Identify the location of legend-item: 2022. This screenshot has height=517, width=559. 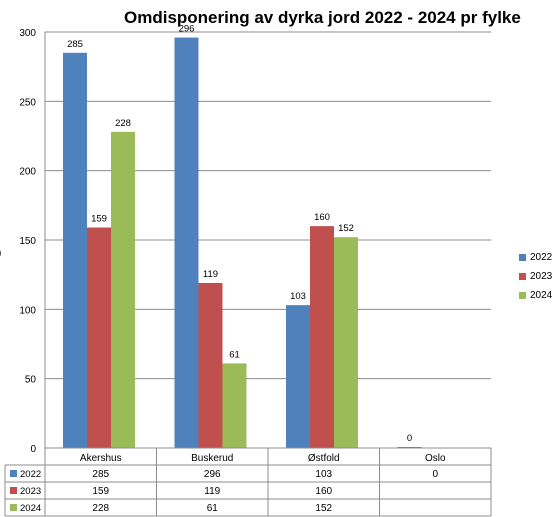
(535, 257).